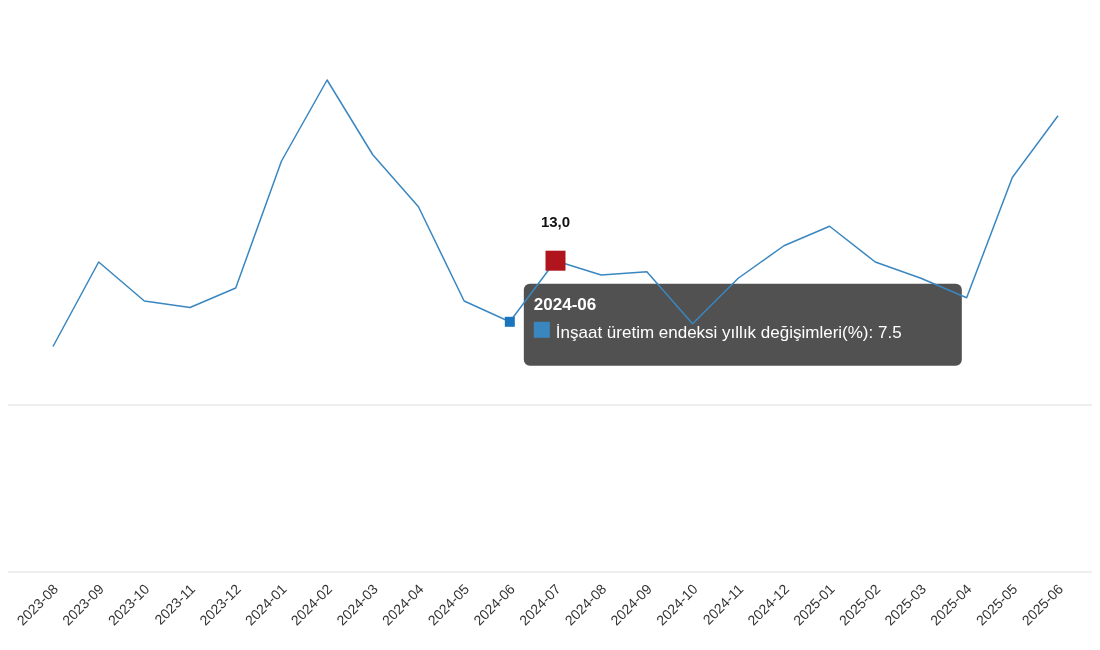 The image size is (1100, 650). Describe the element at coordinates (728, 332) in the screenshot. I see `annotation: İnşaat üretim endeksi yıllık değişimleri(%): 7.5` at that location.